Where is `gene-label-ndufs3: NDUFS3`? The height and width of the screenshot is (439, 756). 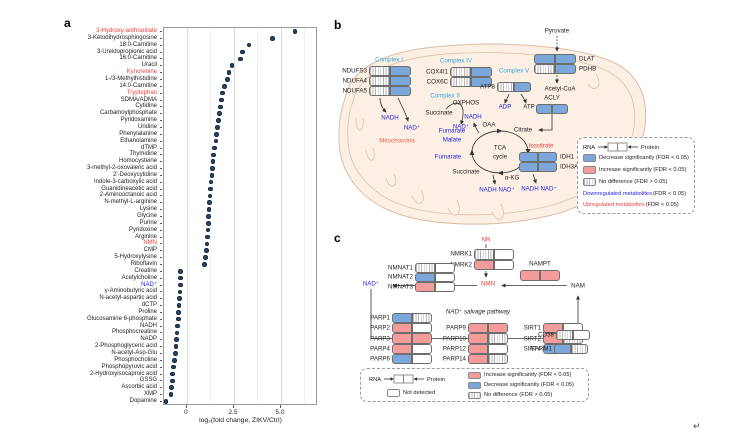
gene-label-ndufs3: NDUFS3 is located at coordinates (354, 71).